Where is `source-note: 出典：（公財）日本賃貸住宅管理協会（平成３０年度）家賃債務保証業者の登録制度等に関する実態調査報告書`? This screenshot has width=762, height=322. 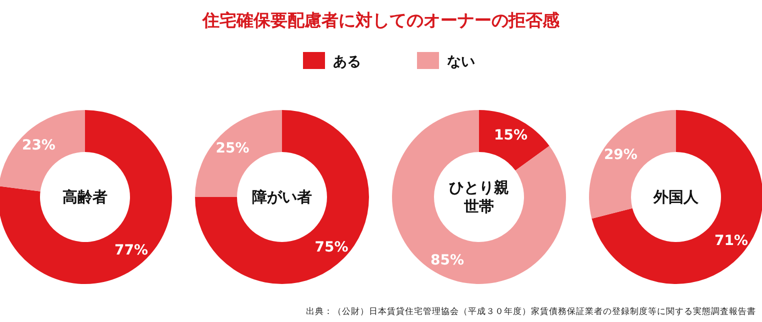
source-note: 出典：（公財）日本賃貸住宅管理協会（平成３０年度）家賃債務保証業者の登録制度等に関する実態調査報告書 is located at coordinates (531, 311).